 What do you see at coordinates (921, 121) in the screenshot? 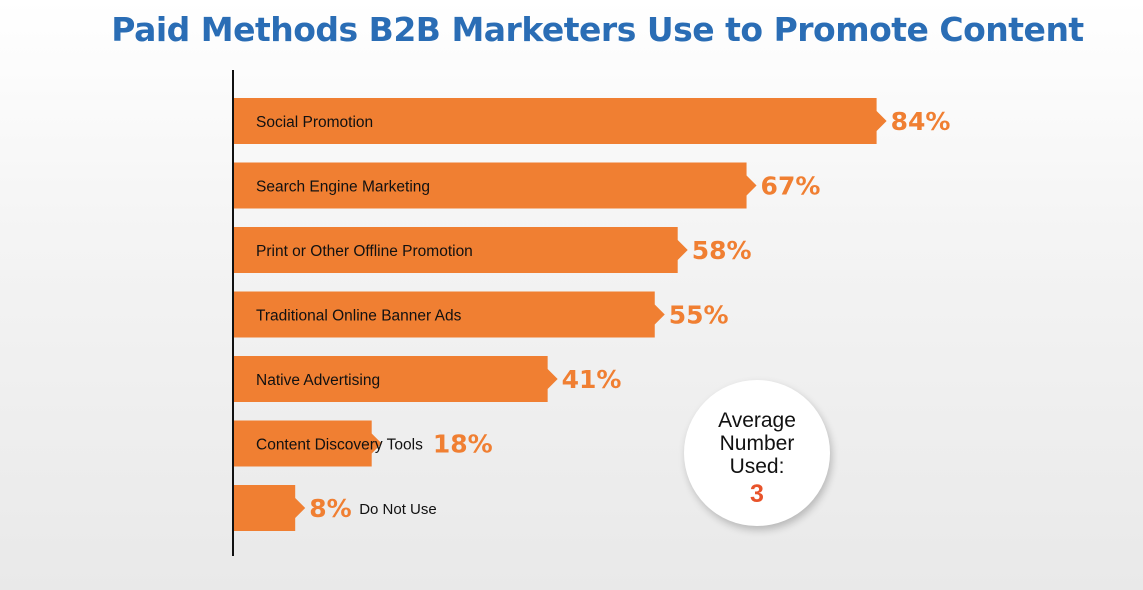
I see `bar-value-label: 84%` at bounding box center [921, 121].